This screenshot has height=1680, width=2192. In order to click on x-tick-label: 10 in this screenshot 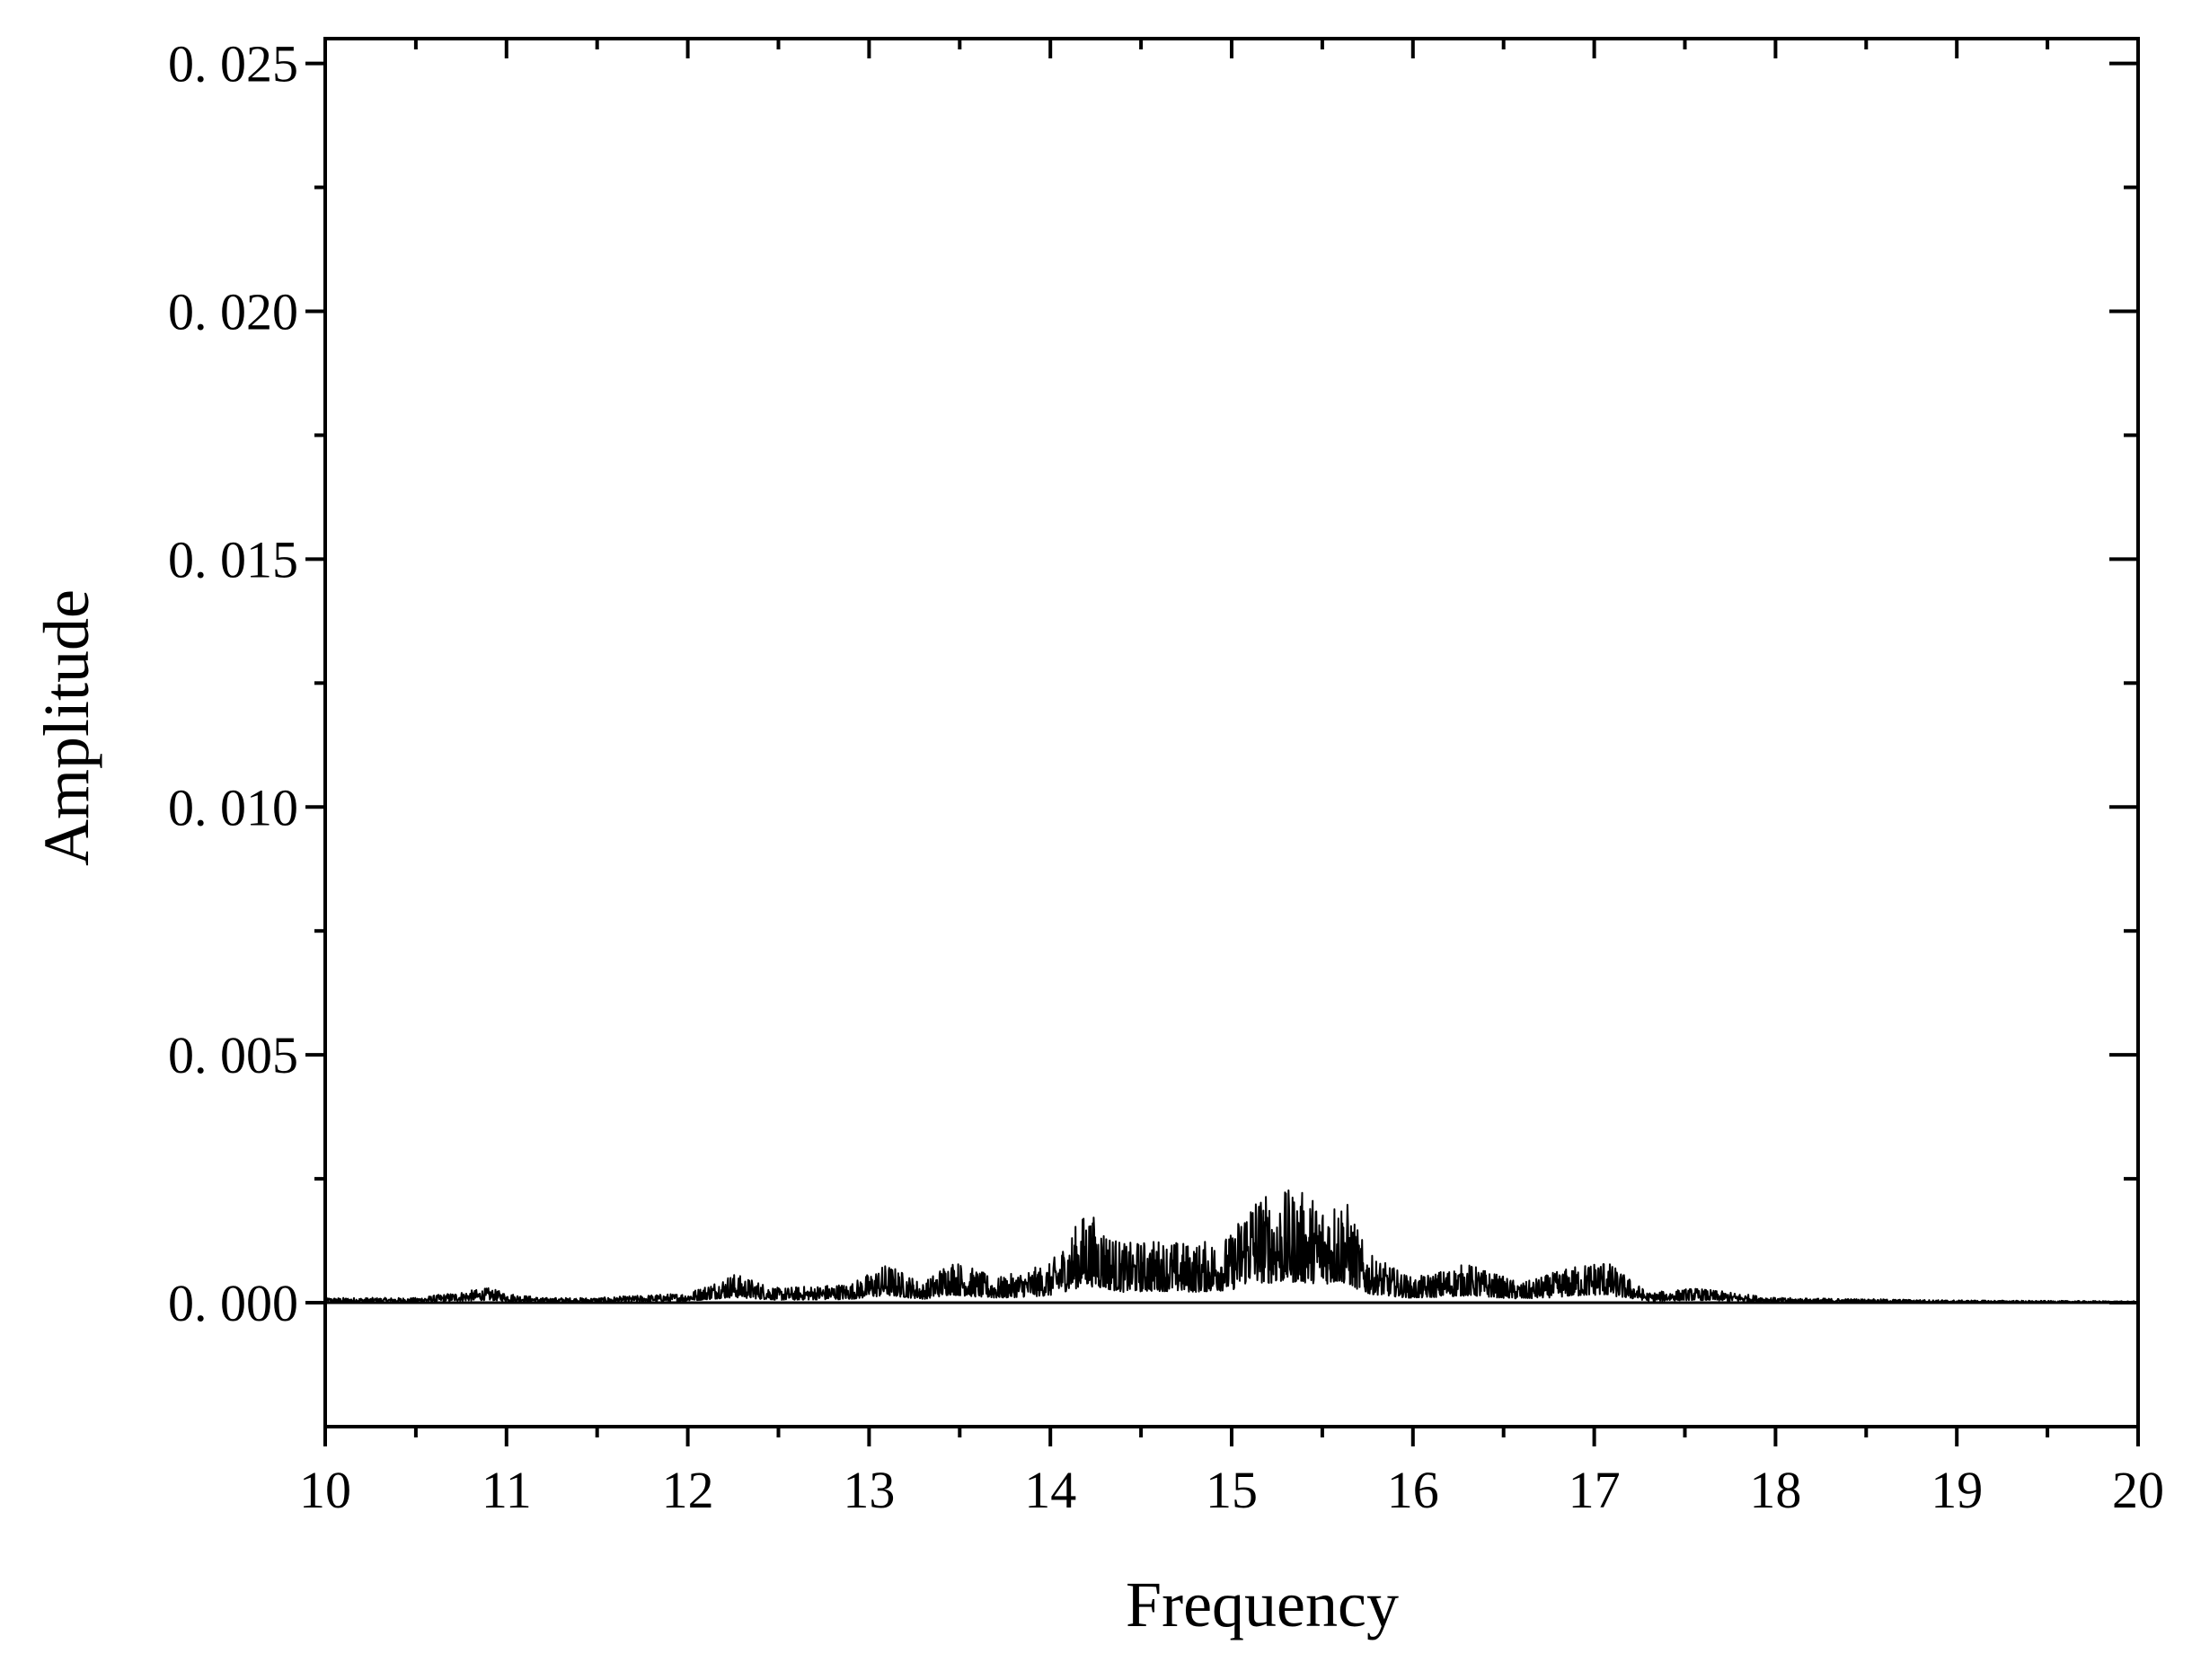, I will do `click(325, 1490)`.